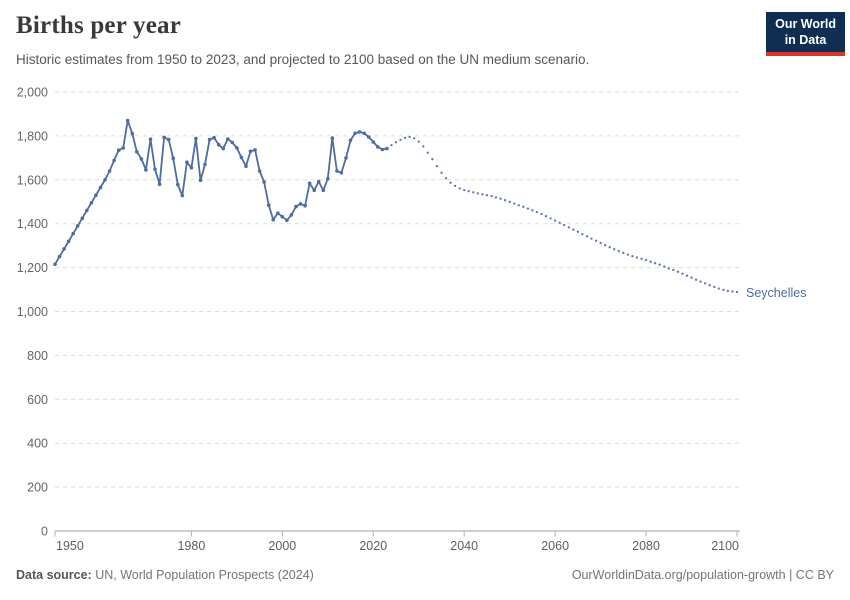 This screenshot has width=850, height=600. I want to click on svg-text: 0, so click(44, 532).